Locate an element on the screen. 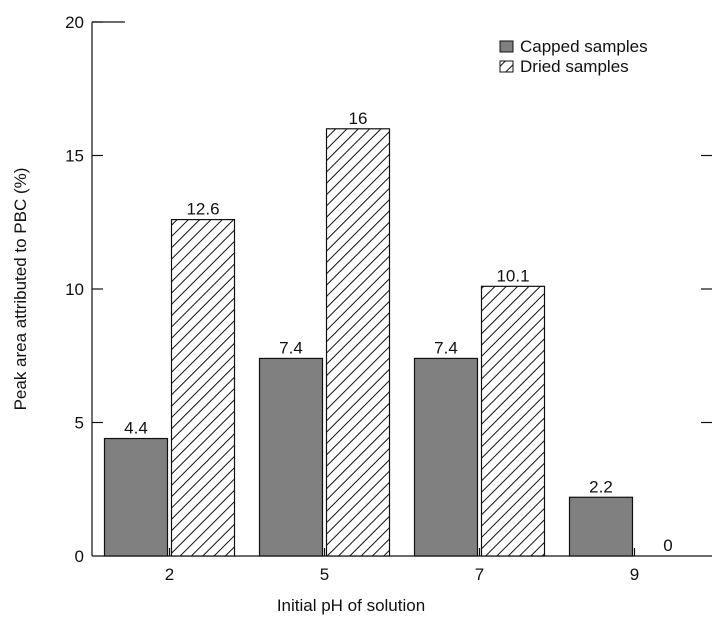  legend: Capped samples Dried samples is located at coordinates (573, 56).